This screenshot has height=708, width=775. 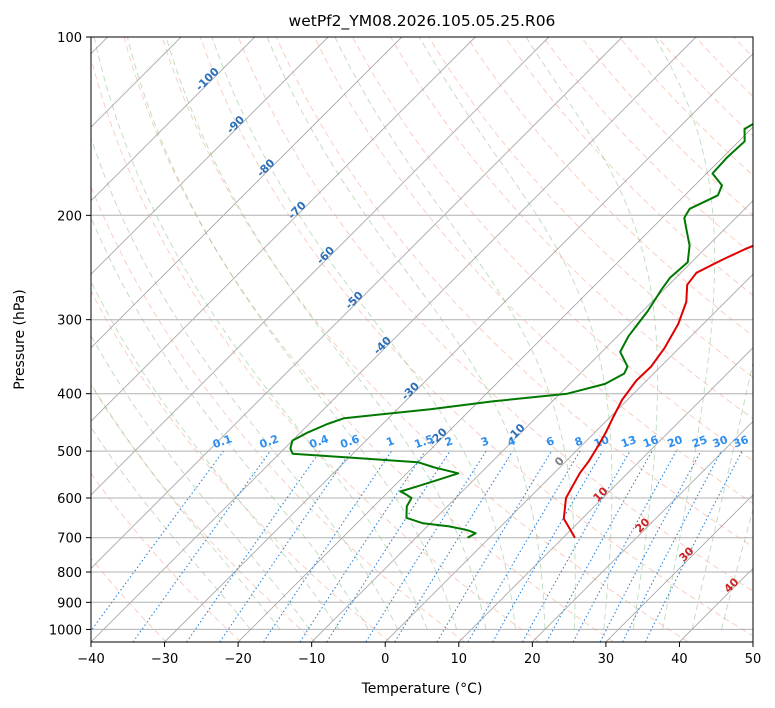 I want to click on mixing-ratio-label: 2, so click(x=449, y=441).